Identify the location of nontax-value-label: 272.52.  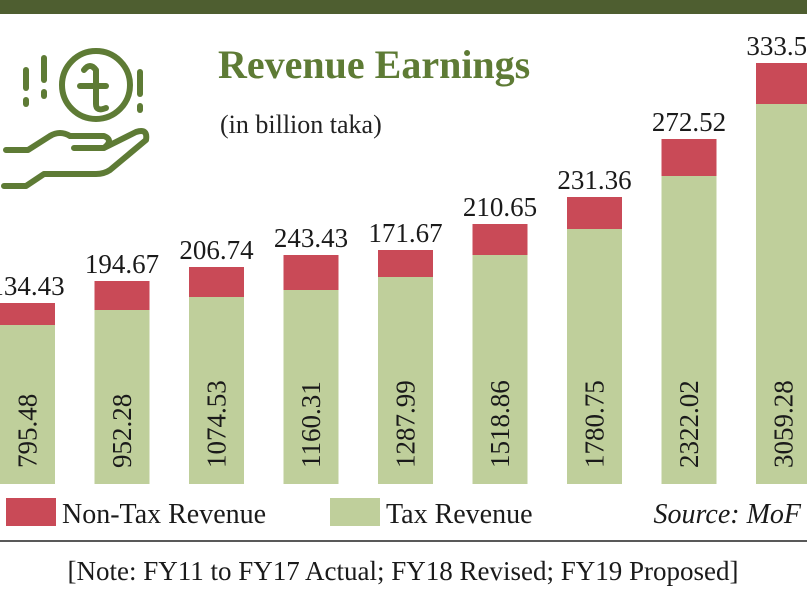
(689, 122).